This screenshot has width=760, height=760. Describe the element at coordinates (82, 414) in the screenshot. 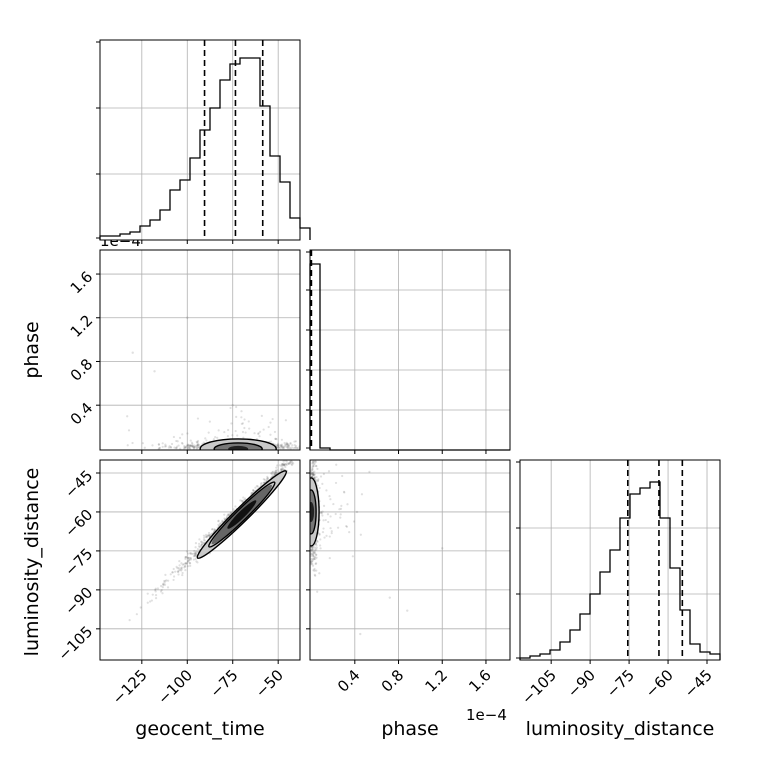

I see `y-tick-label-phase-0: 0.4` at that location.